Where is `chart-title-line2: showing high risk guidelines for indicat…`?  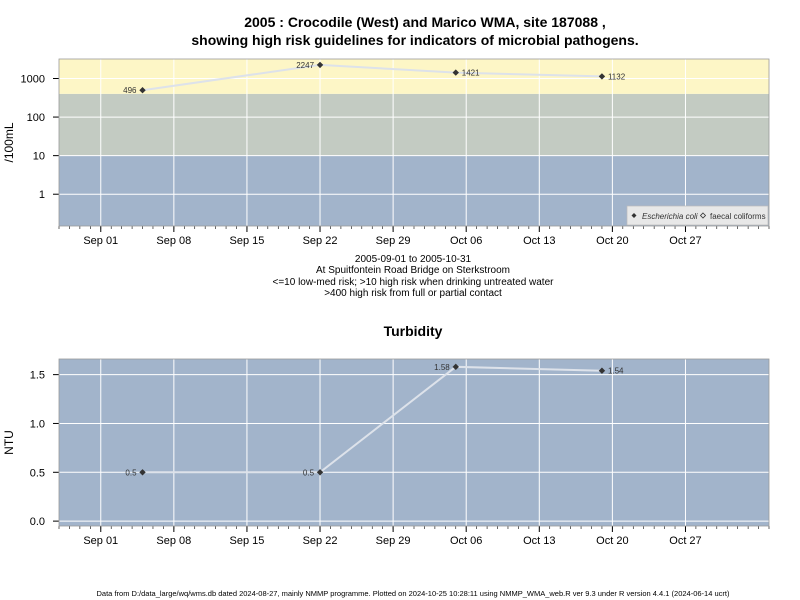 chart-title-line2: showing high risk guidelines for indicat… is located at coordinates (414, 40).